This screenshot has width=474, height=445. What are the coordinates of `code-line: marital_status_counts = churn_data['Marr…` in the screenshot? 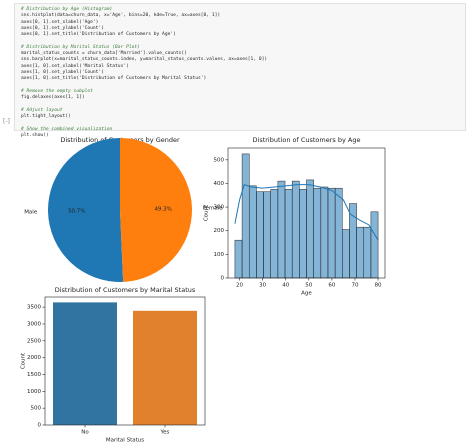 It's located at (104, 54).